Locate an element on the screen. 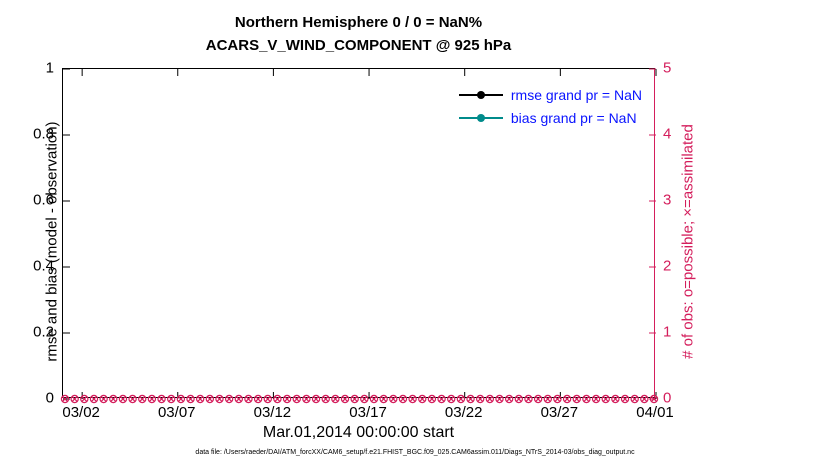 This screenshot has width=830, height=470. right-y-axis-label: # of obs: o=possible; ×=assimilated is located at coordinates (688, 241).